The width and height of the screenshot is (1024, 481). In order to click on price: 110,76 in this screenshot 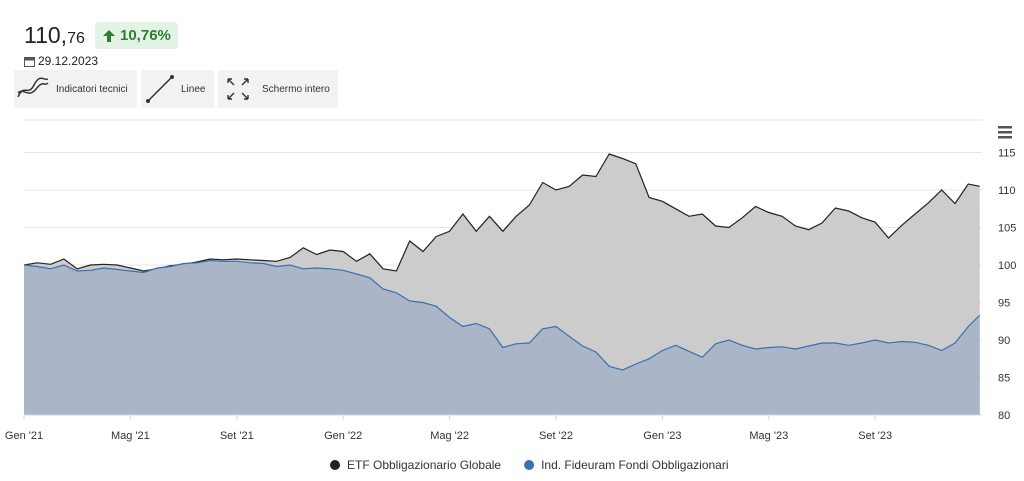, I will do `click(54, 35)`.